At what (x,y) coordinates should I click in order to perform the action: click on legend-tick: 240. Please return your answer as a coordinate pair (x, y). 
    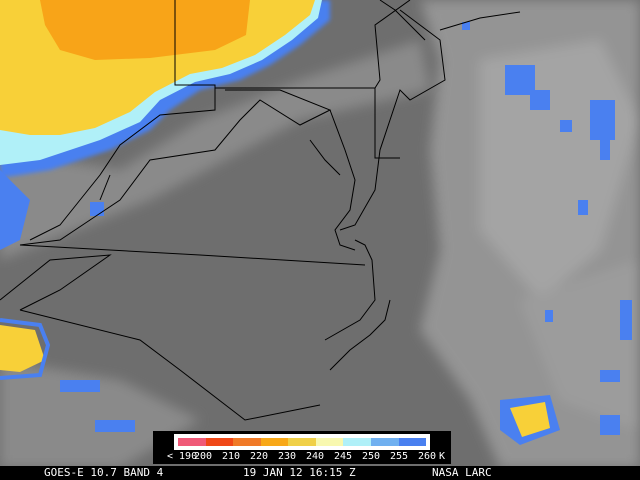
    Looking at the image, I should click on (315, 456).